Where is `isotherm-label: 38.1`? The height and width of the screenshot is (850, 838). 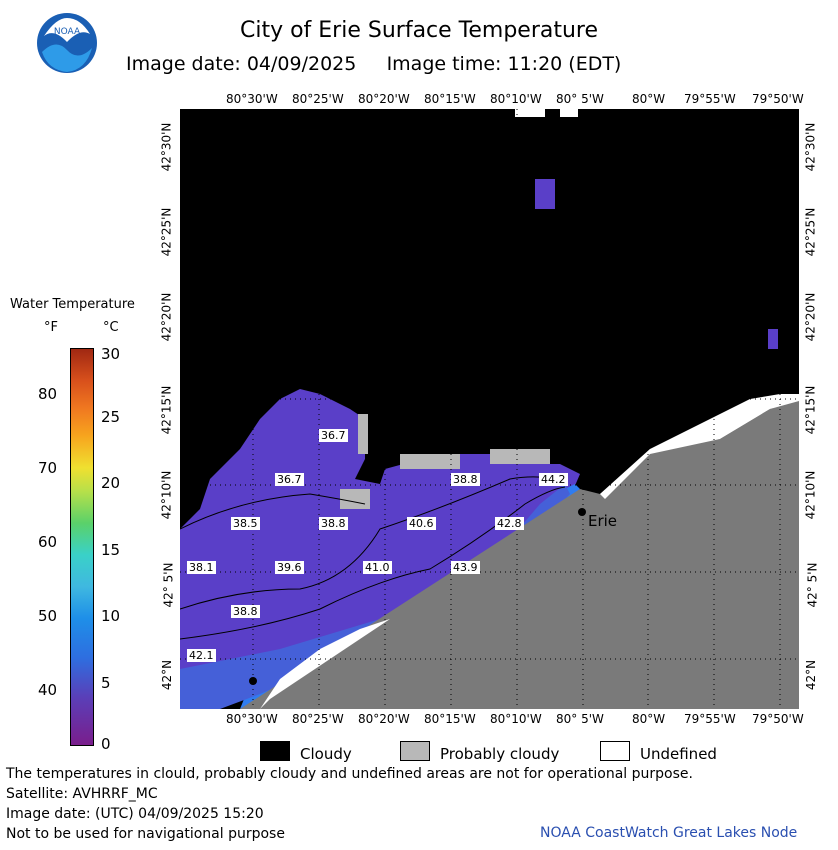 isotherm-label: 38.1 is located at coordinates (201, 567).